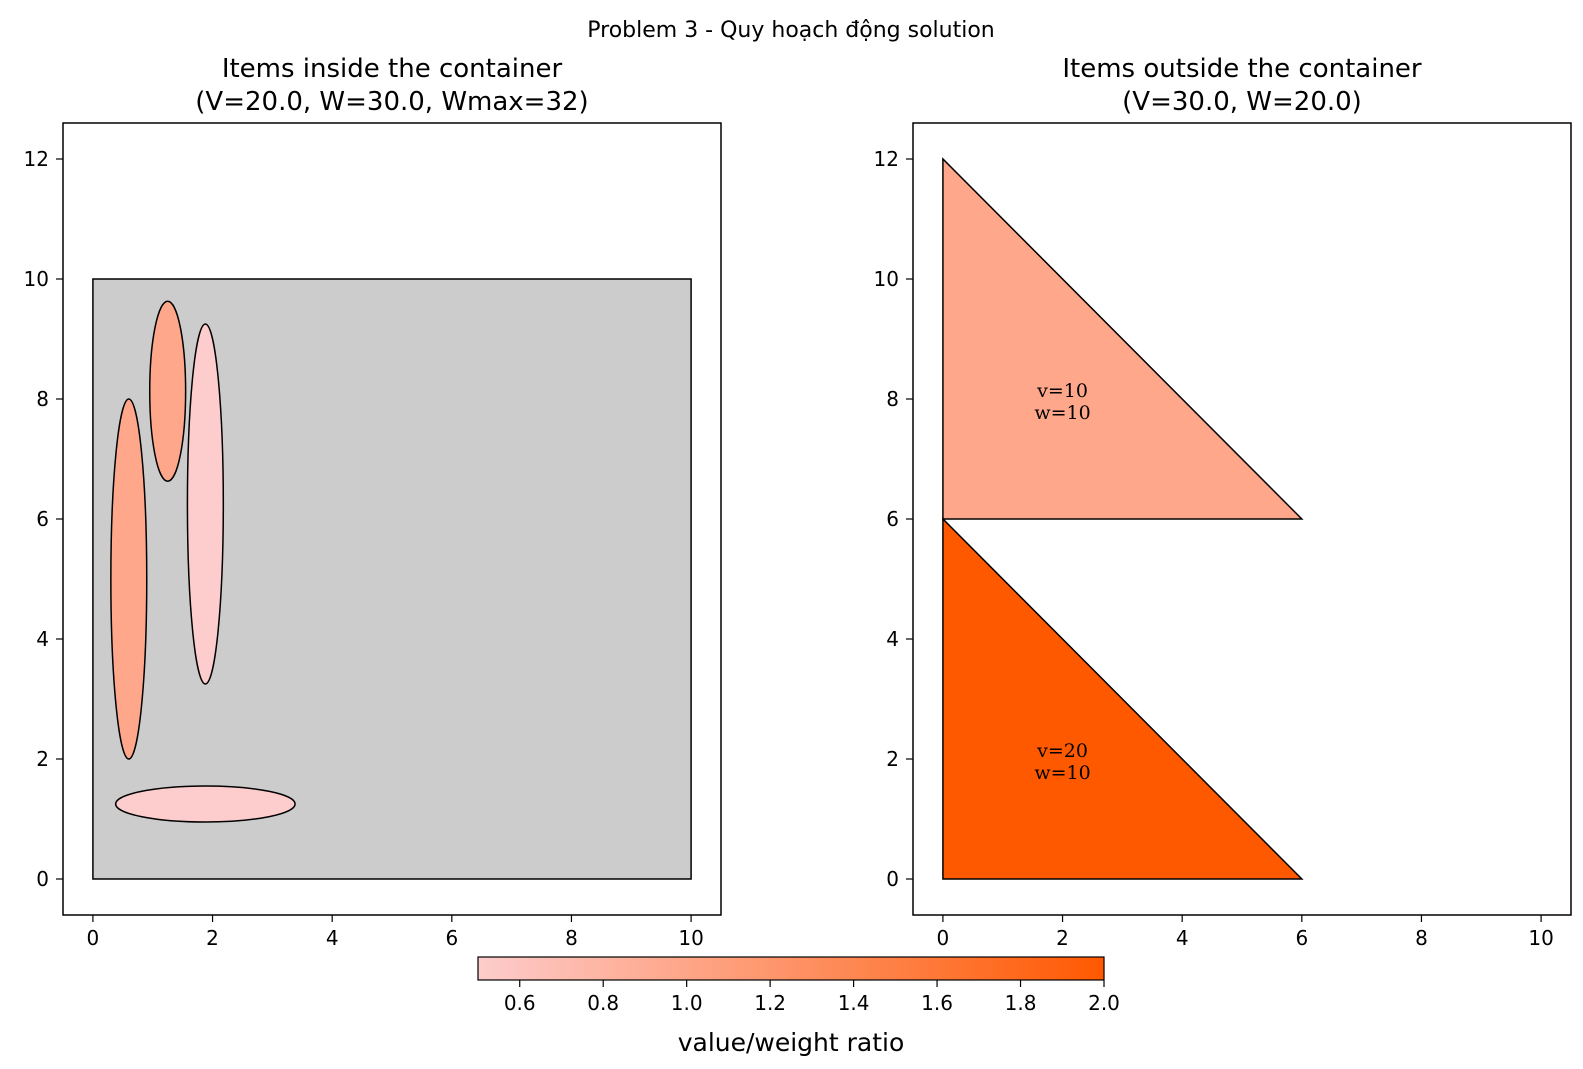 The image size is (1583, 1069). I want to click on colorbar-gradient, so click(791, 968).